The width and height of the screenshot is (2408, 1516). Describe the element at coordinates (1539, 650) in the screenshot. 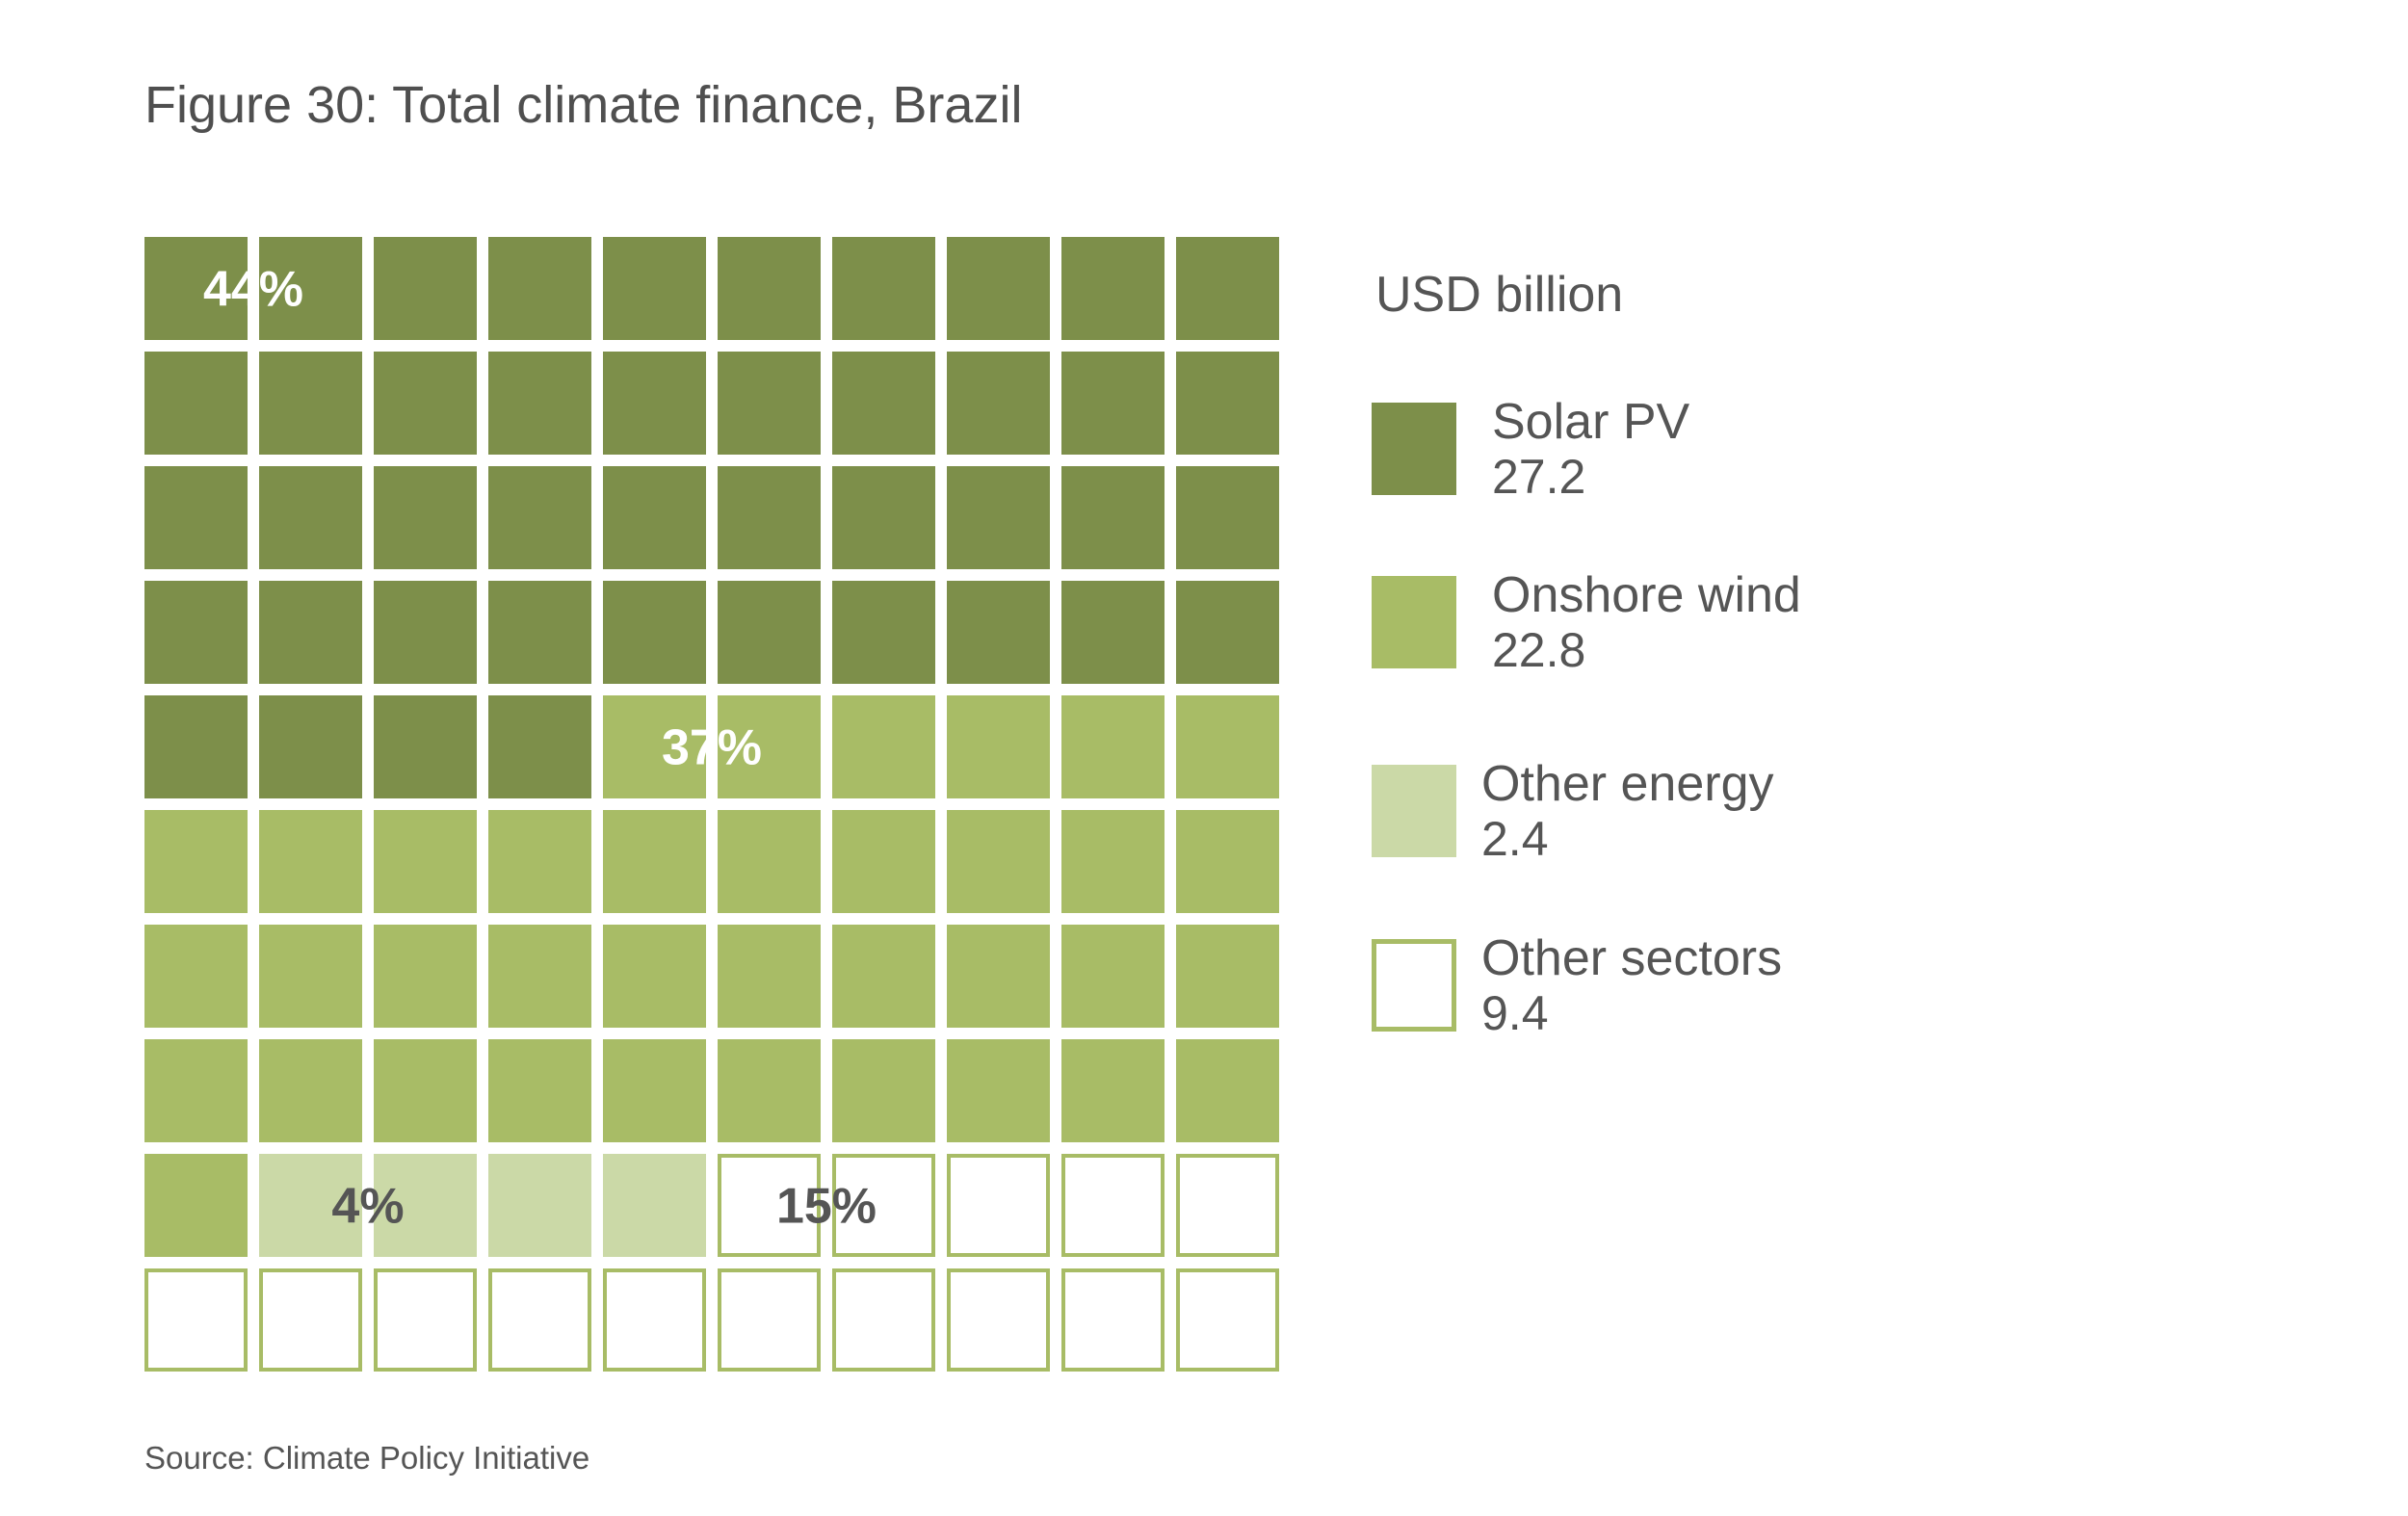

I see `legend-value-onshore-wind: 22.8` at that location.